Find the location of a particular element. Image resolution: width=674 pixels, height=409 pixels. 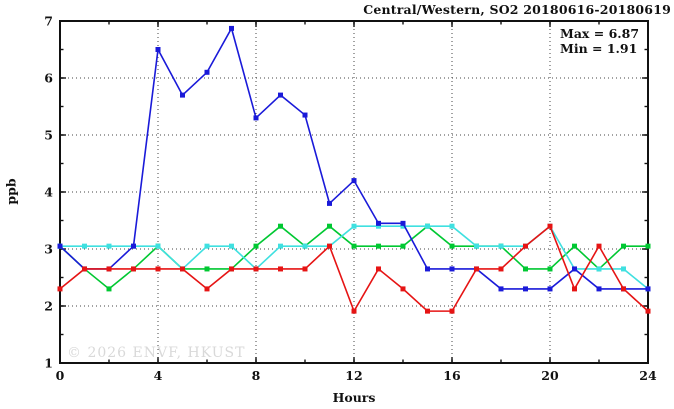

x-tick-label: 12 is located at coordinates (353, 375).